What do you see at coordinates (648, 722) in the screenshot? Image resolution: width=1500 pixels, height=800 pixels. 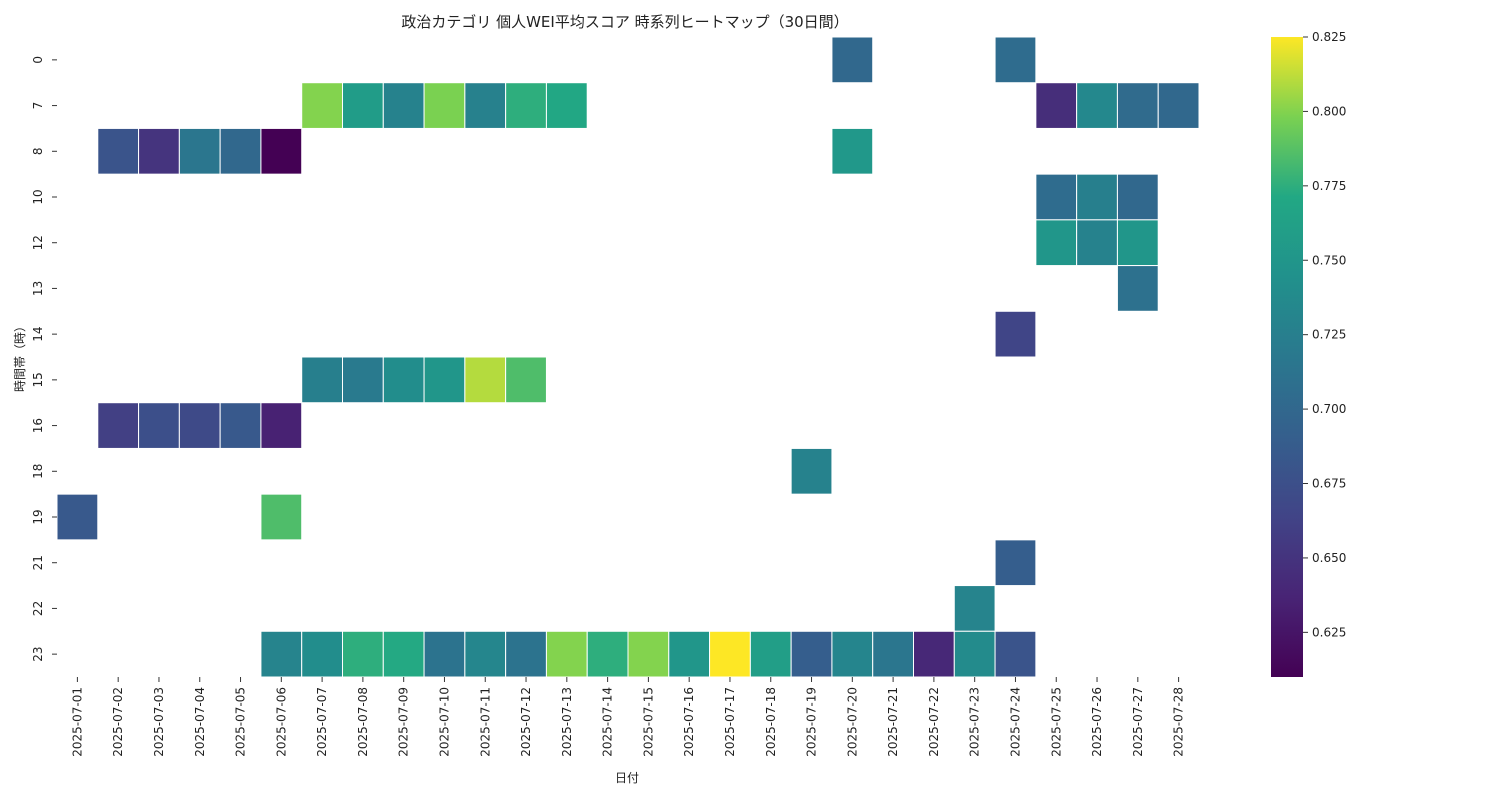 I see `x-tick-label: 2025-07-15` at bounding box center [648, 722].